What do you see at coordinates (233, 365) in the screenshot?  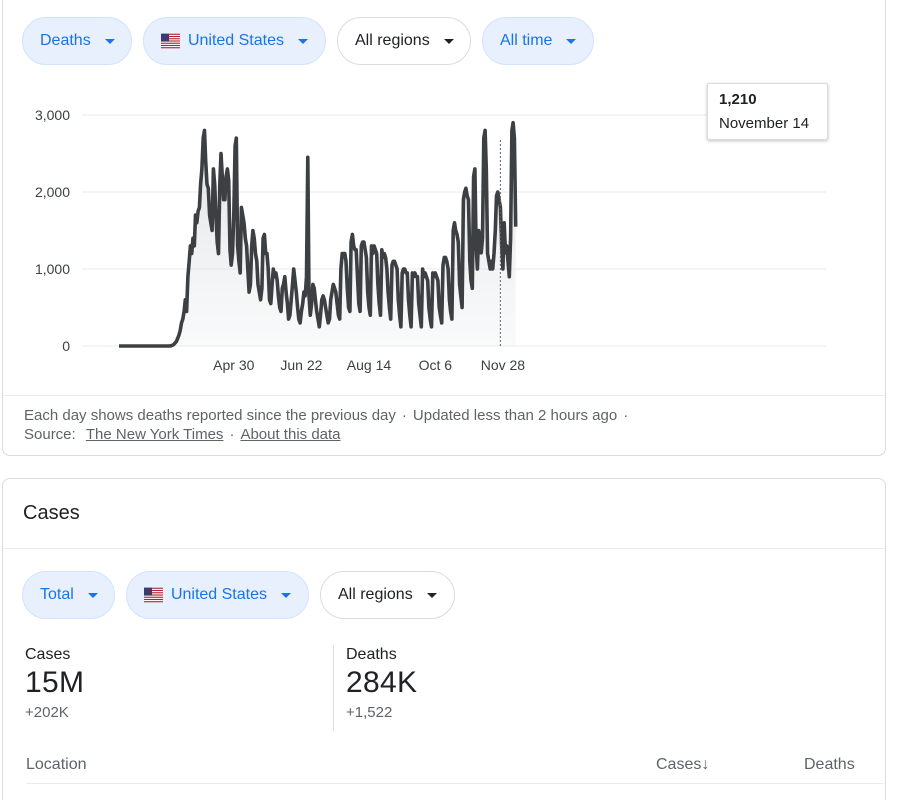 I see `x-tick-label: Apr 30` at bounding box center [233, 365].